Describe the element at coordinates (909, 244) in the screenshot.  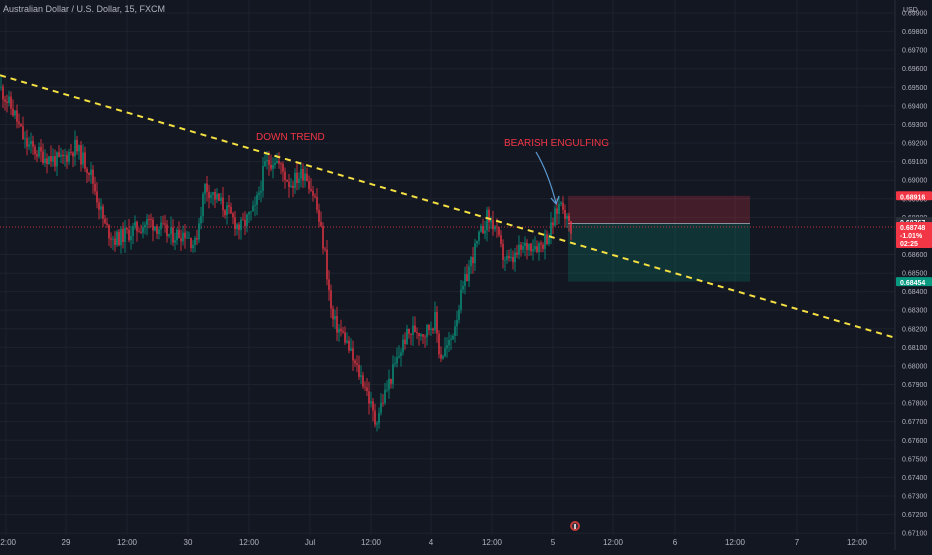
I see `current-price-label-text: 02:25` at that location.